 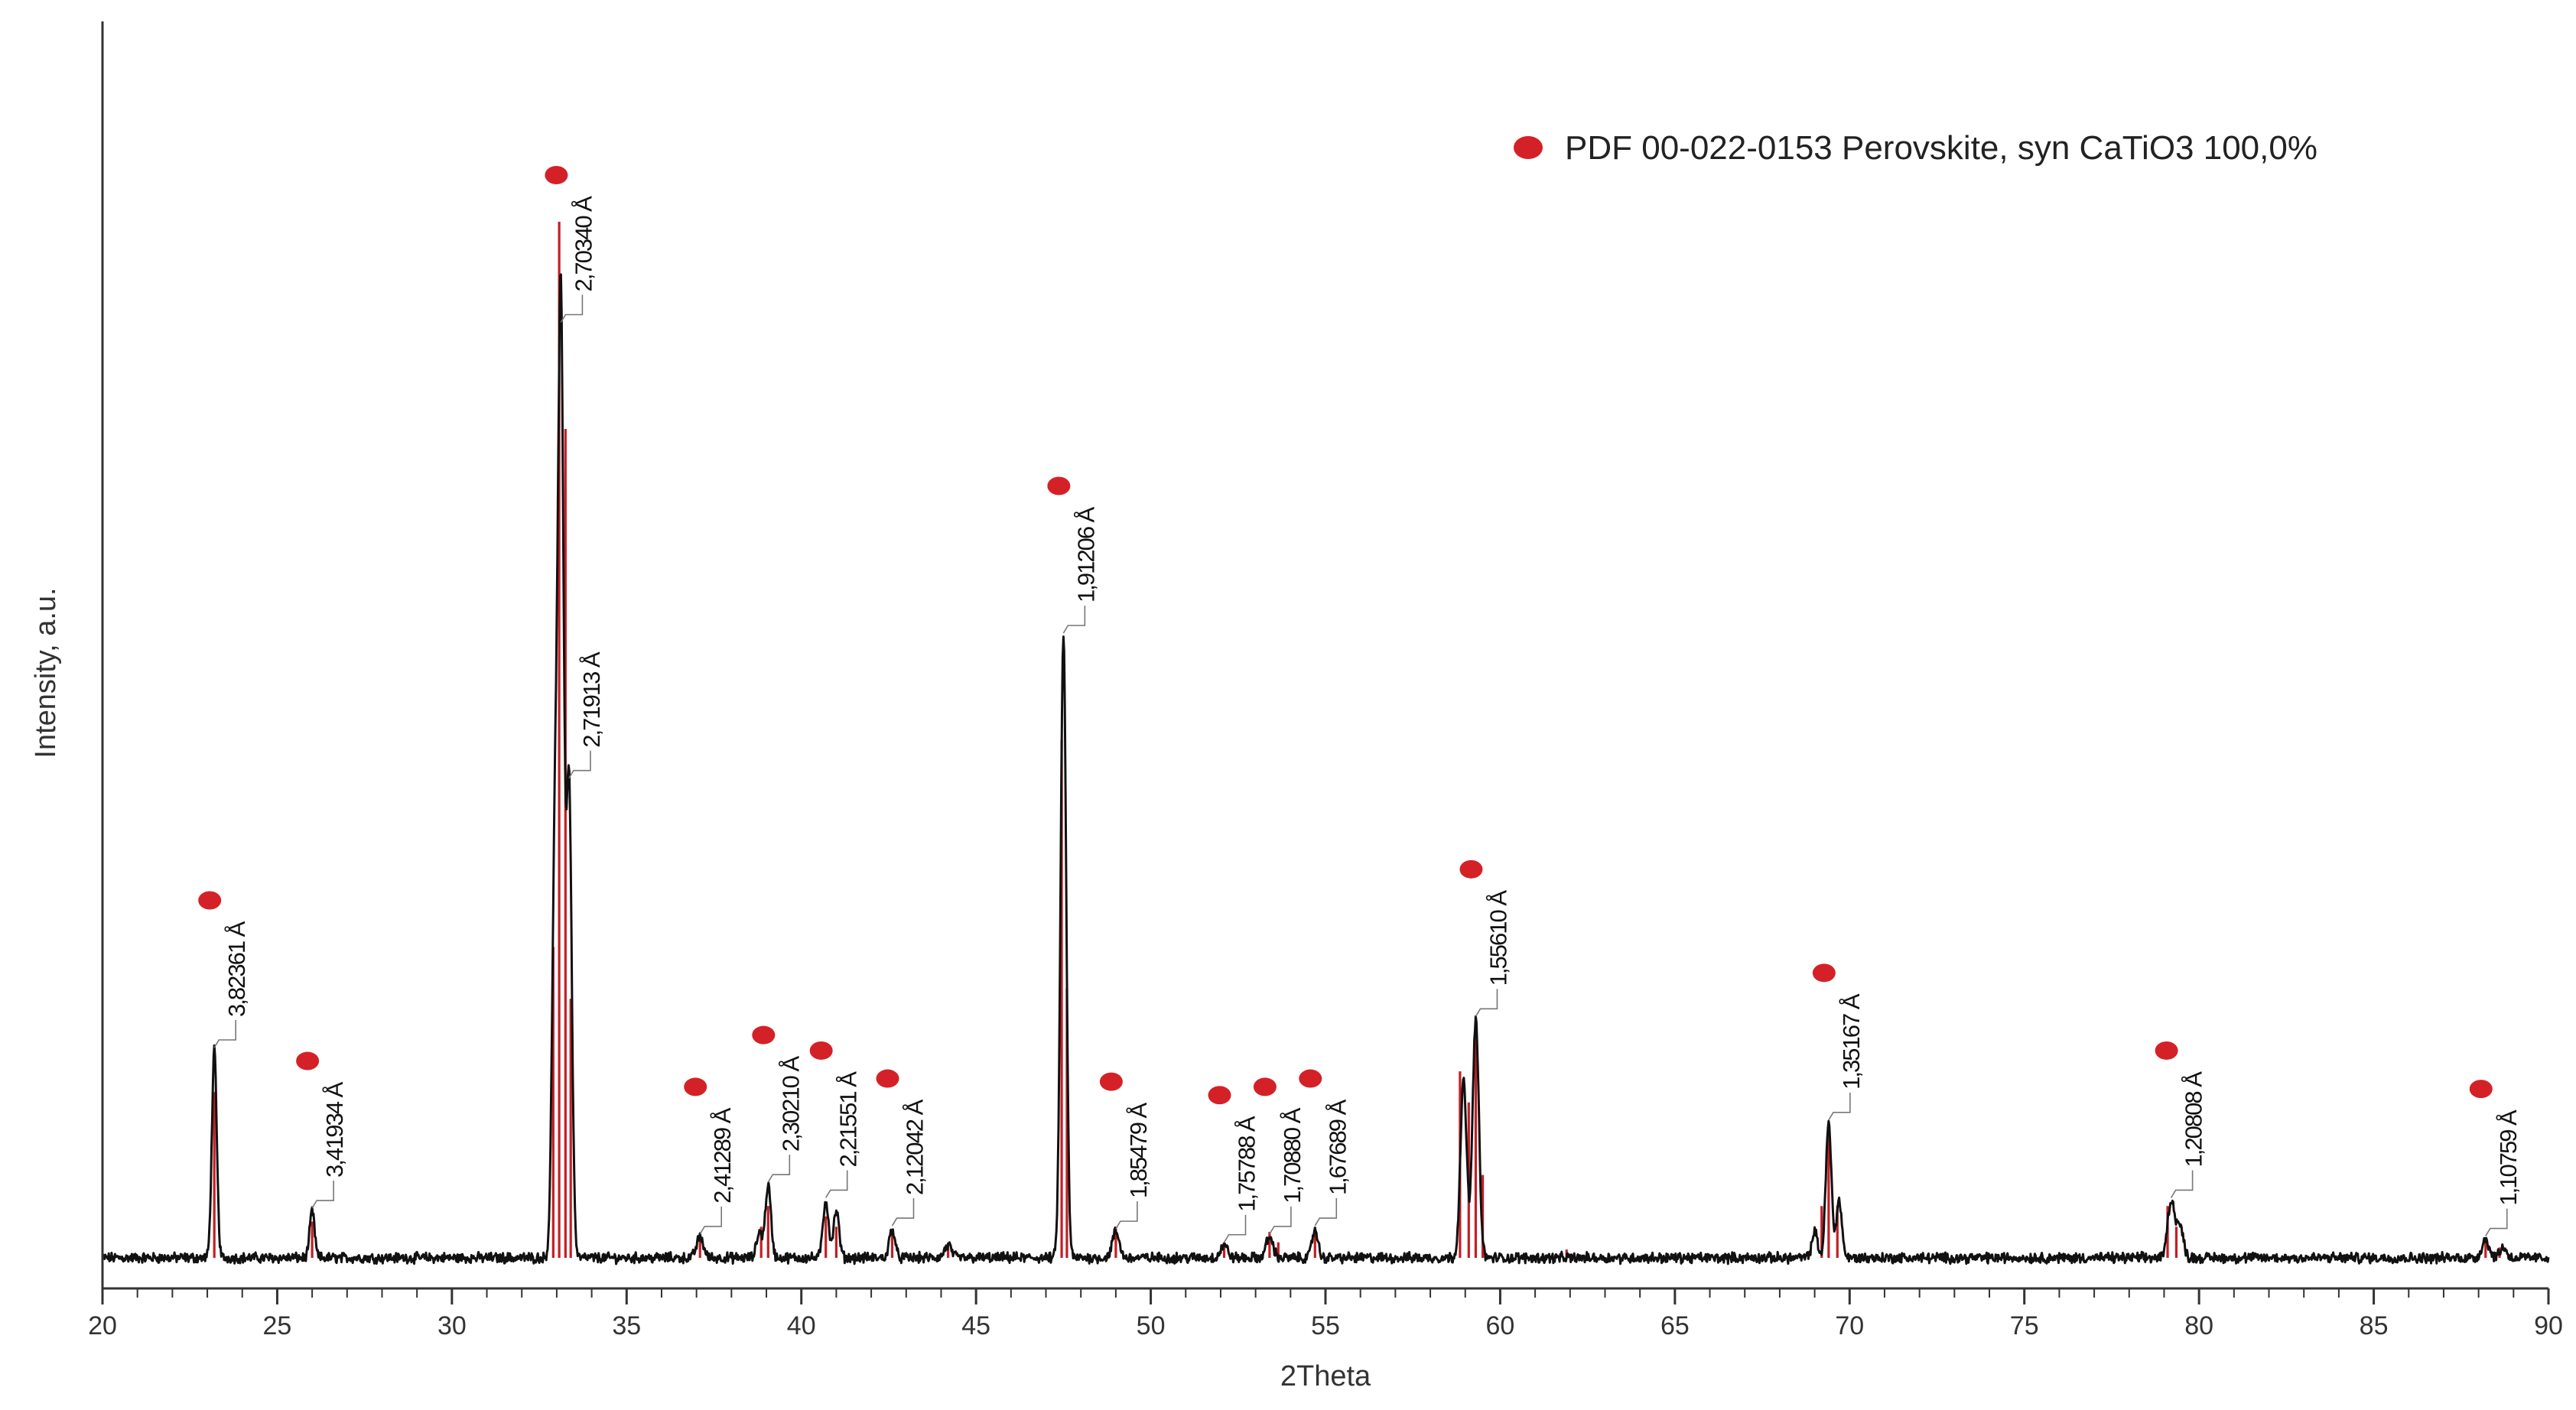 I want to click on x-tick-labels: 20 25 30 35 40 45 50 55 60 65 70 75 80 85 90, so click(x=1325, y=1325).